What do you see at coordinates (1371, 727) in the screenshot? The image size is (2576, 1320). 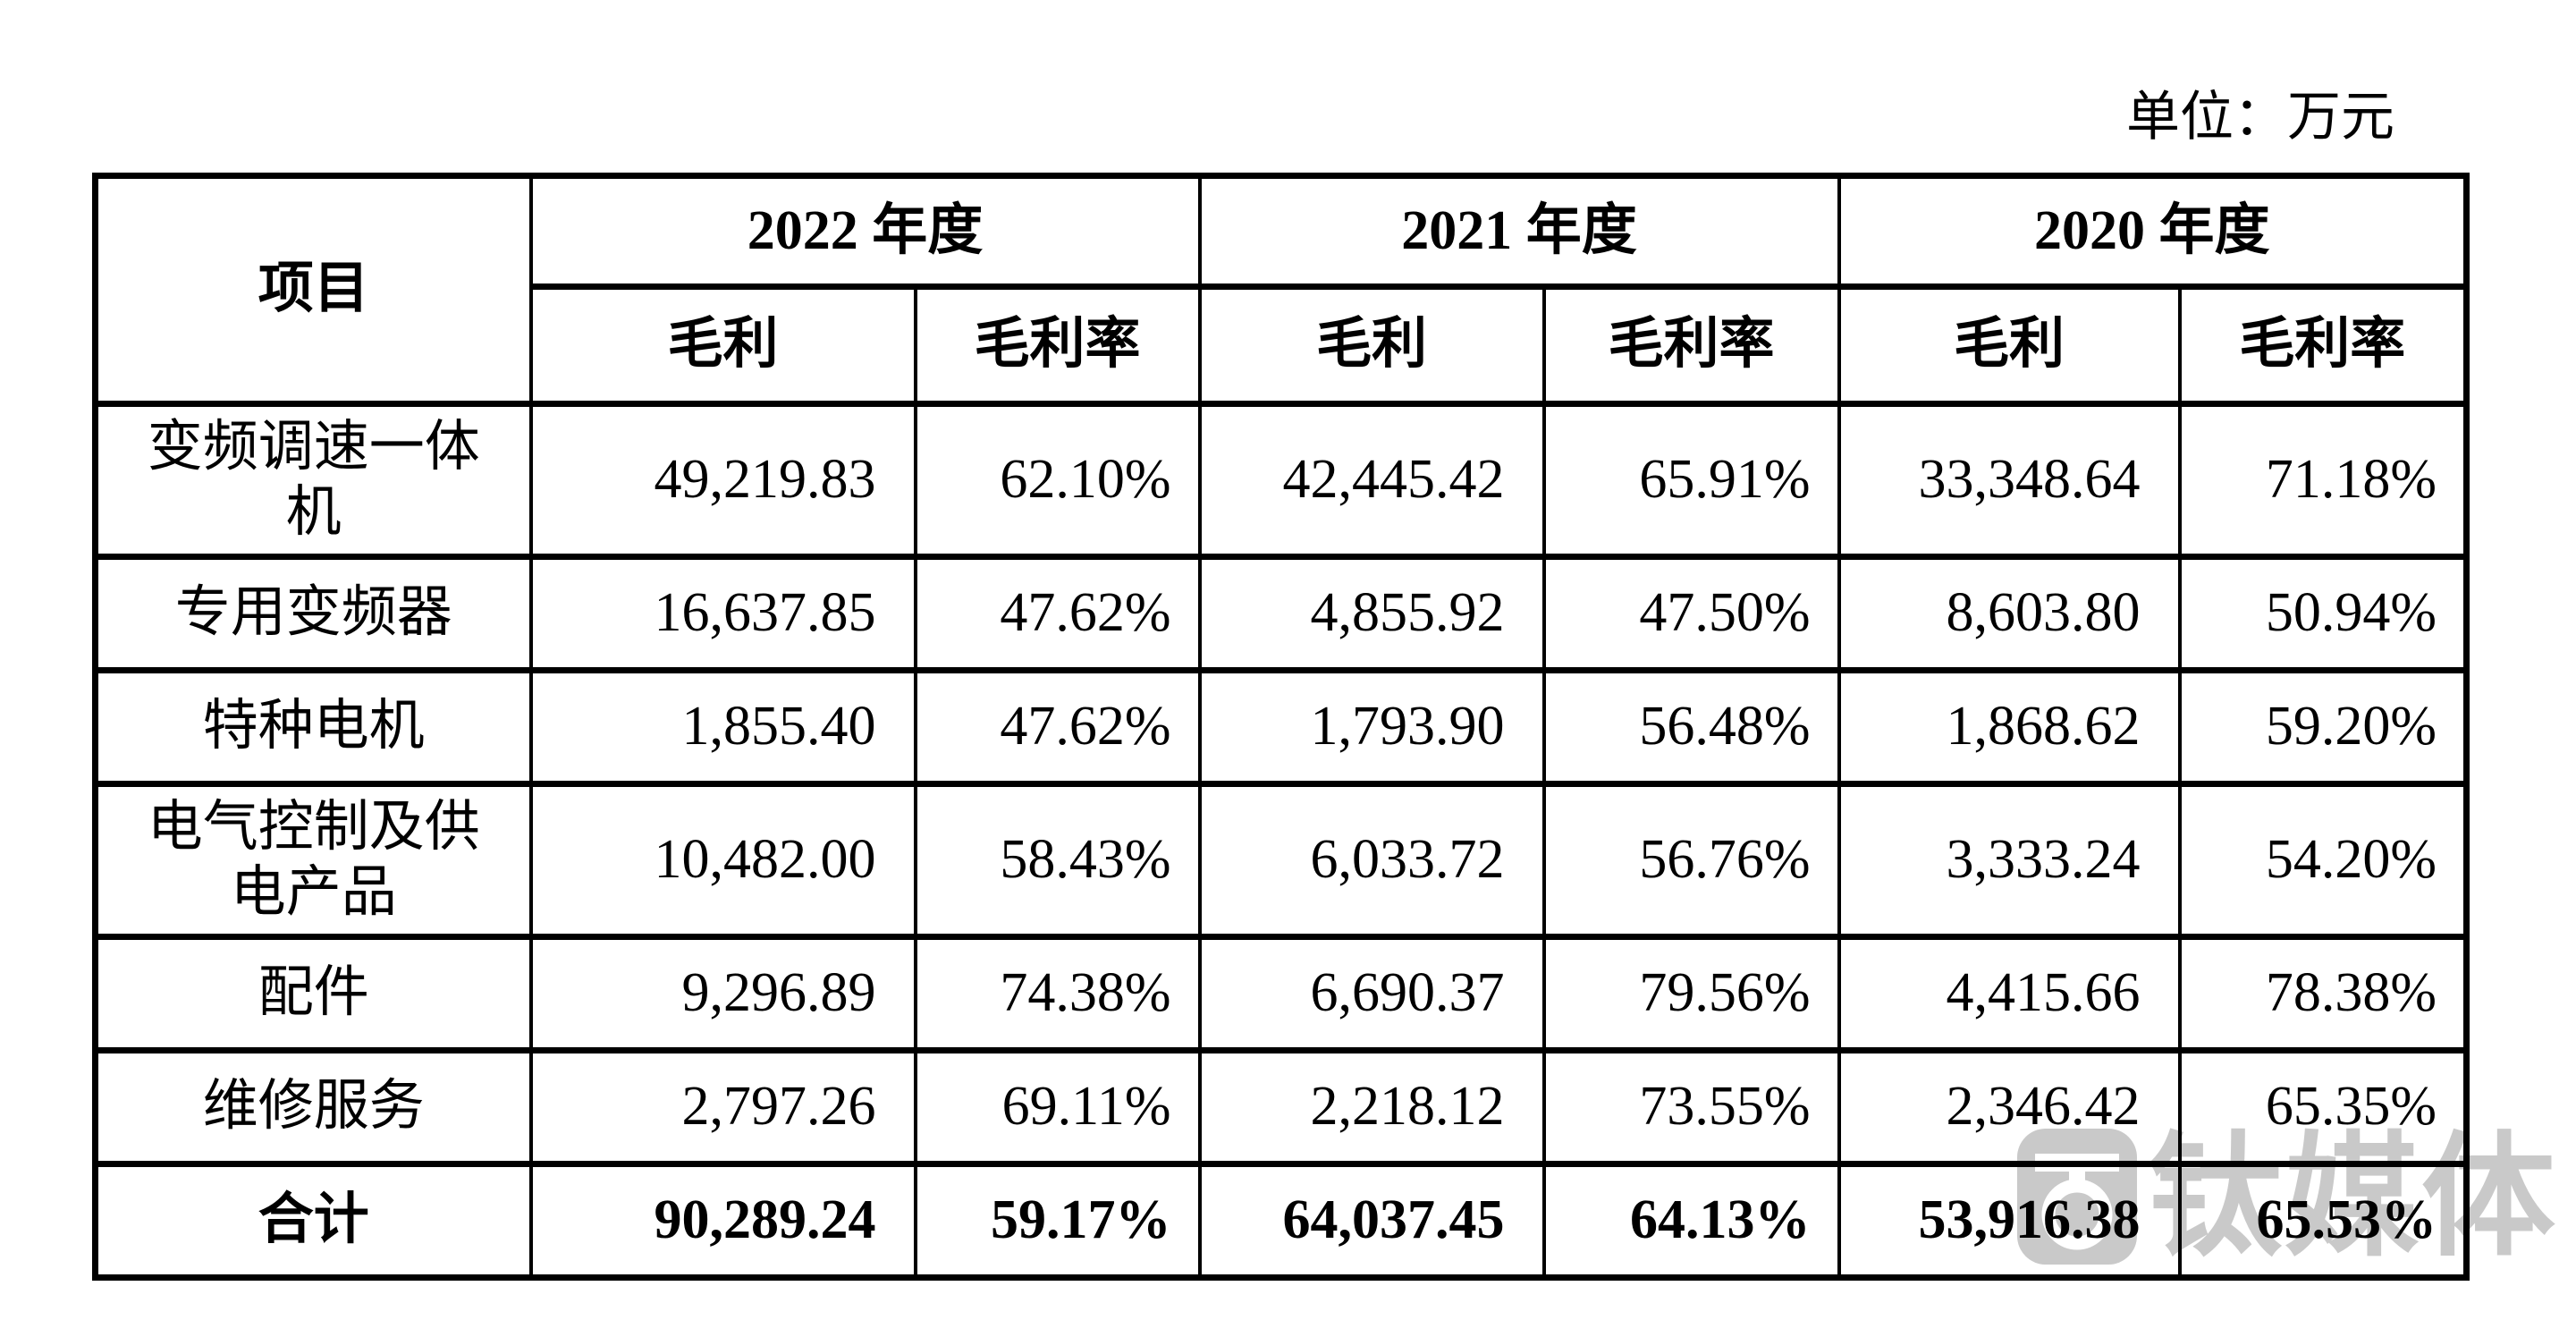 I see `value-cell: 1,793.90` at bounding box center [1371, 727].